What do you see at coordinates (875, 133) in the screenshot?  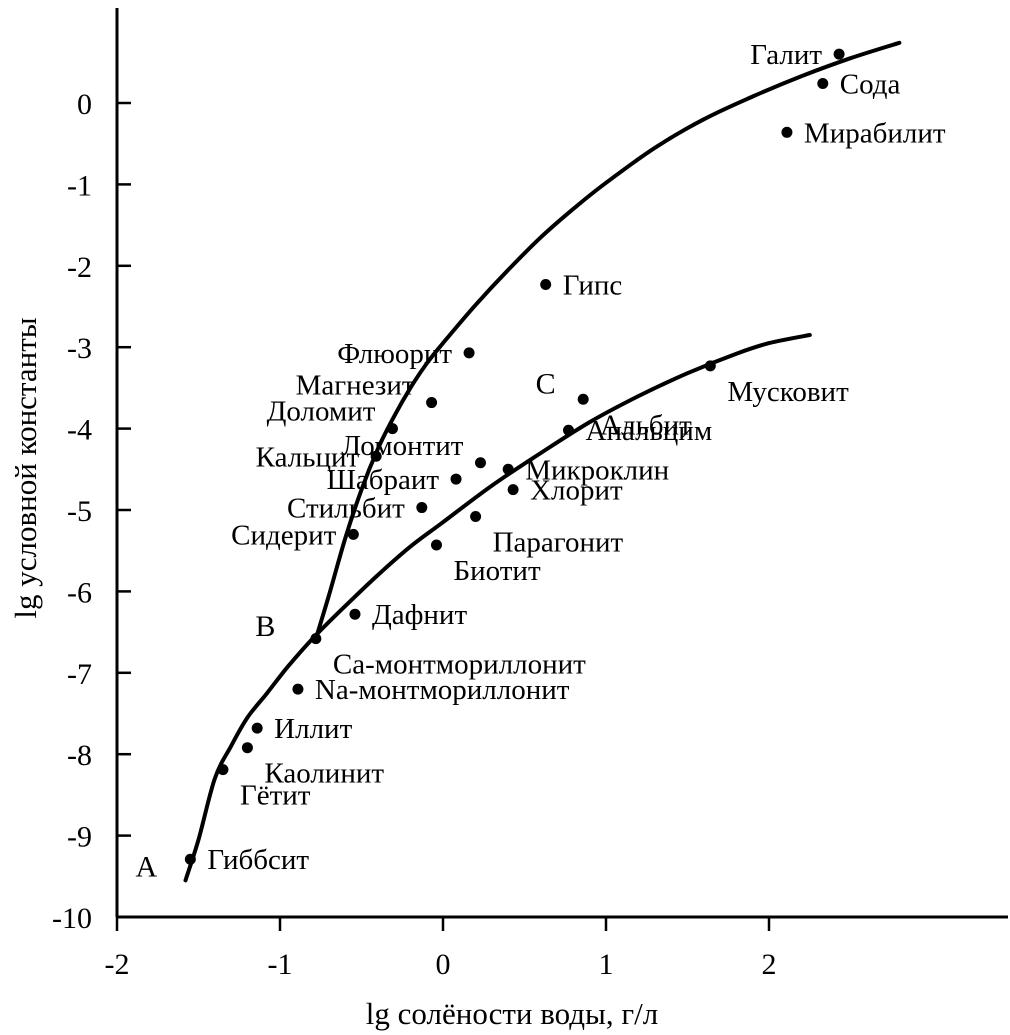 I see `data-label: Мирабилит` at bounding box center [875, 133].